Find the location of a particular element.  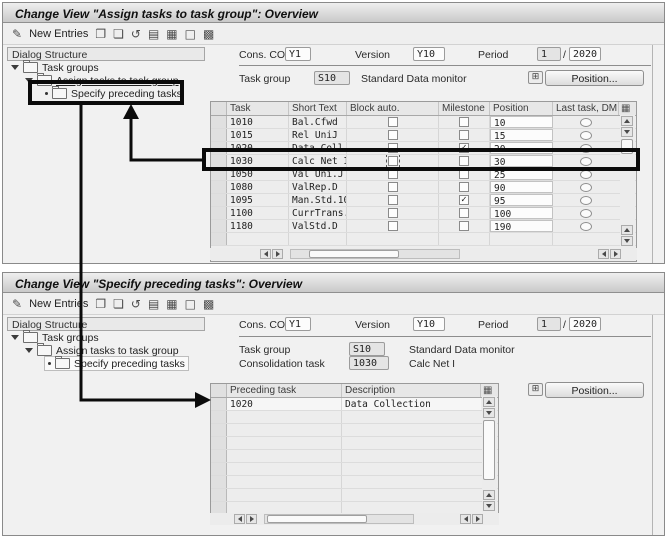

cell-short-text: Calc Net I is located at coordinates (318, 161).